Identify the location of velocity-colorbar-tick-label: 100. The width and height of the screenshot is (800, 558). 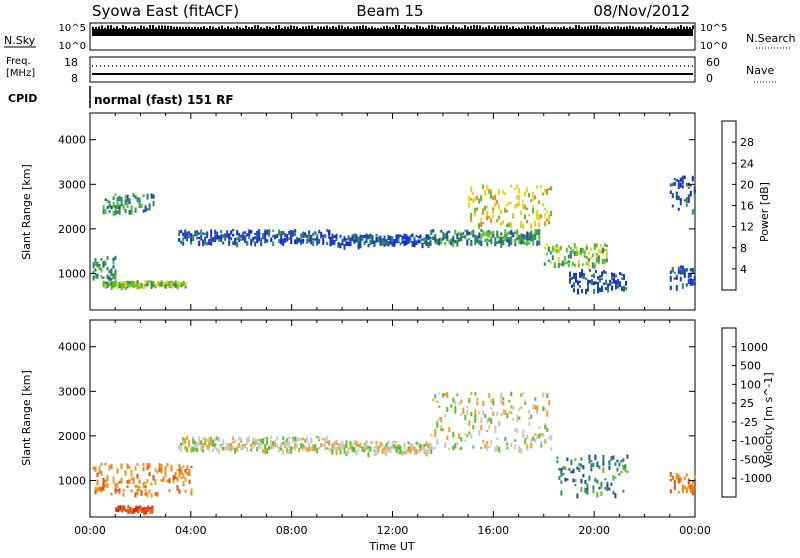
(750, 384).